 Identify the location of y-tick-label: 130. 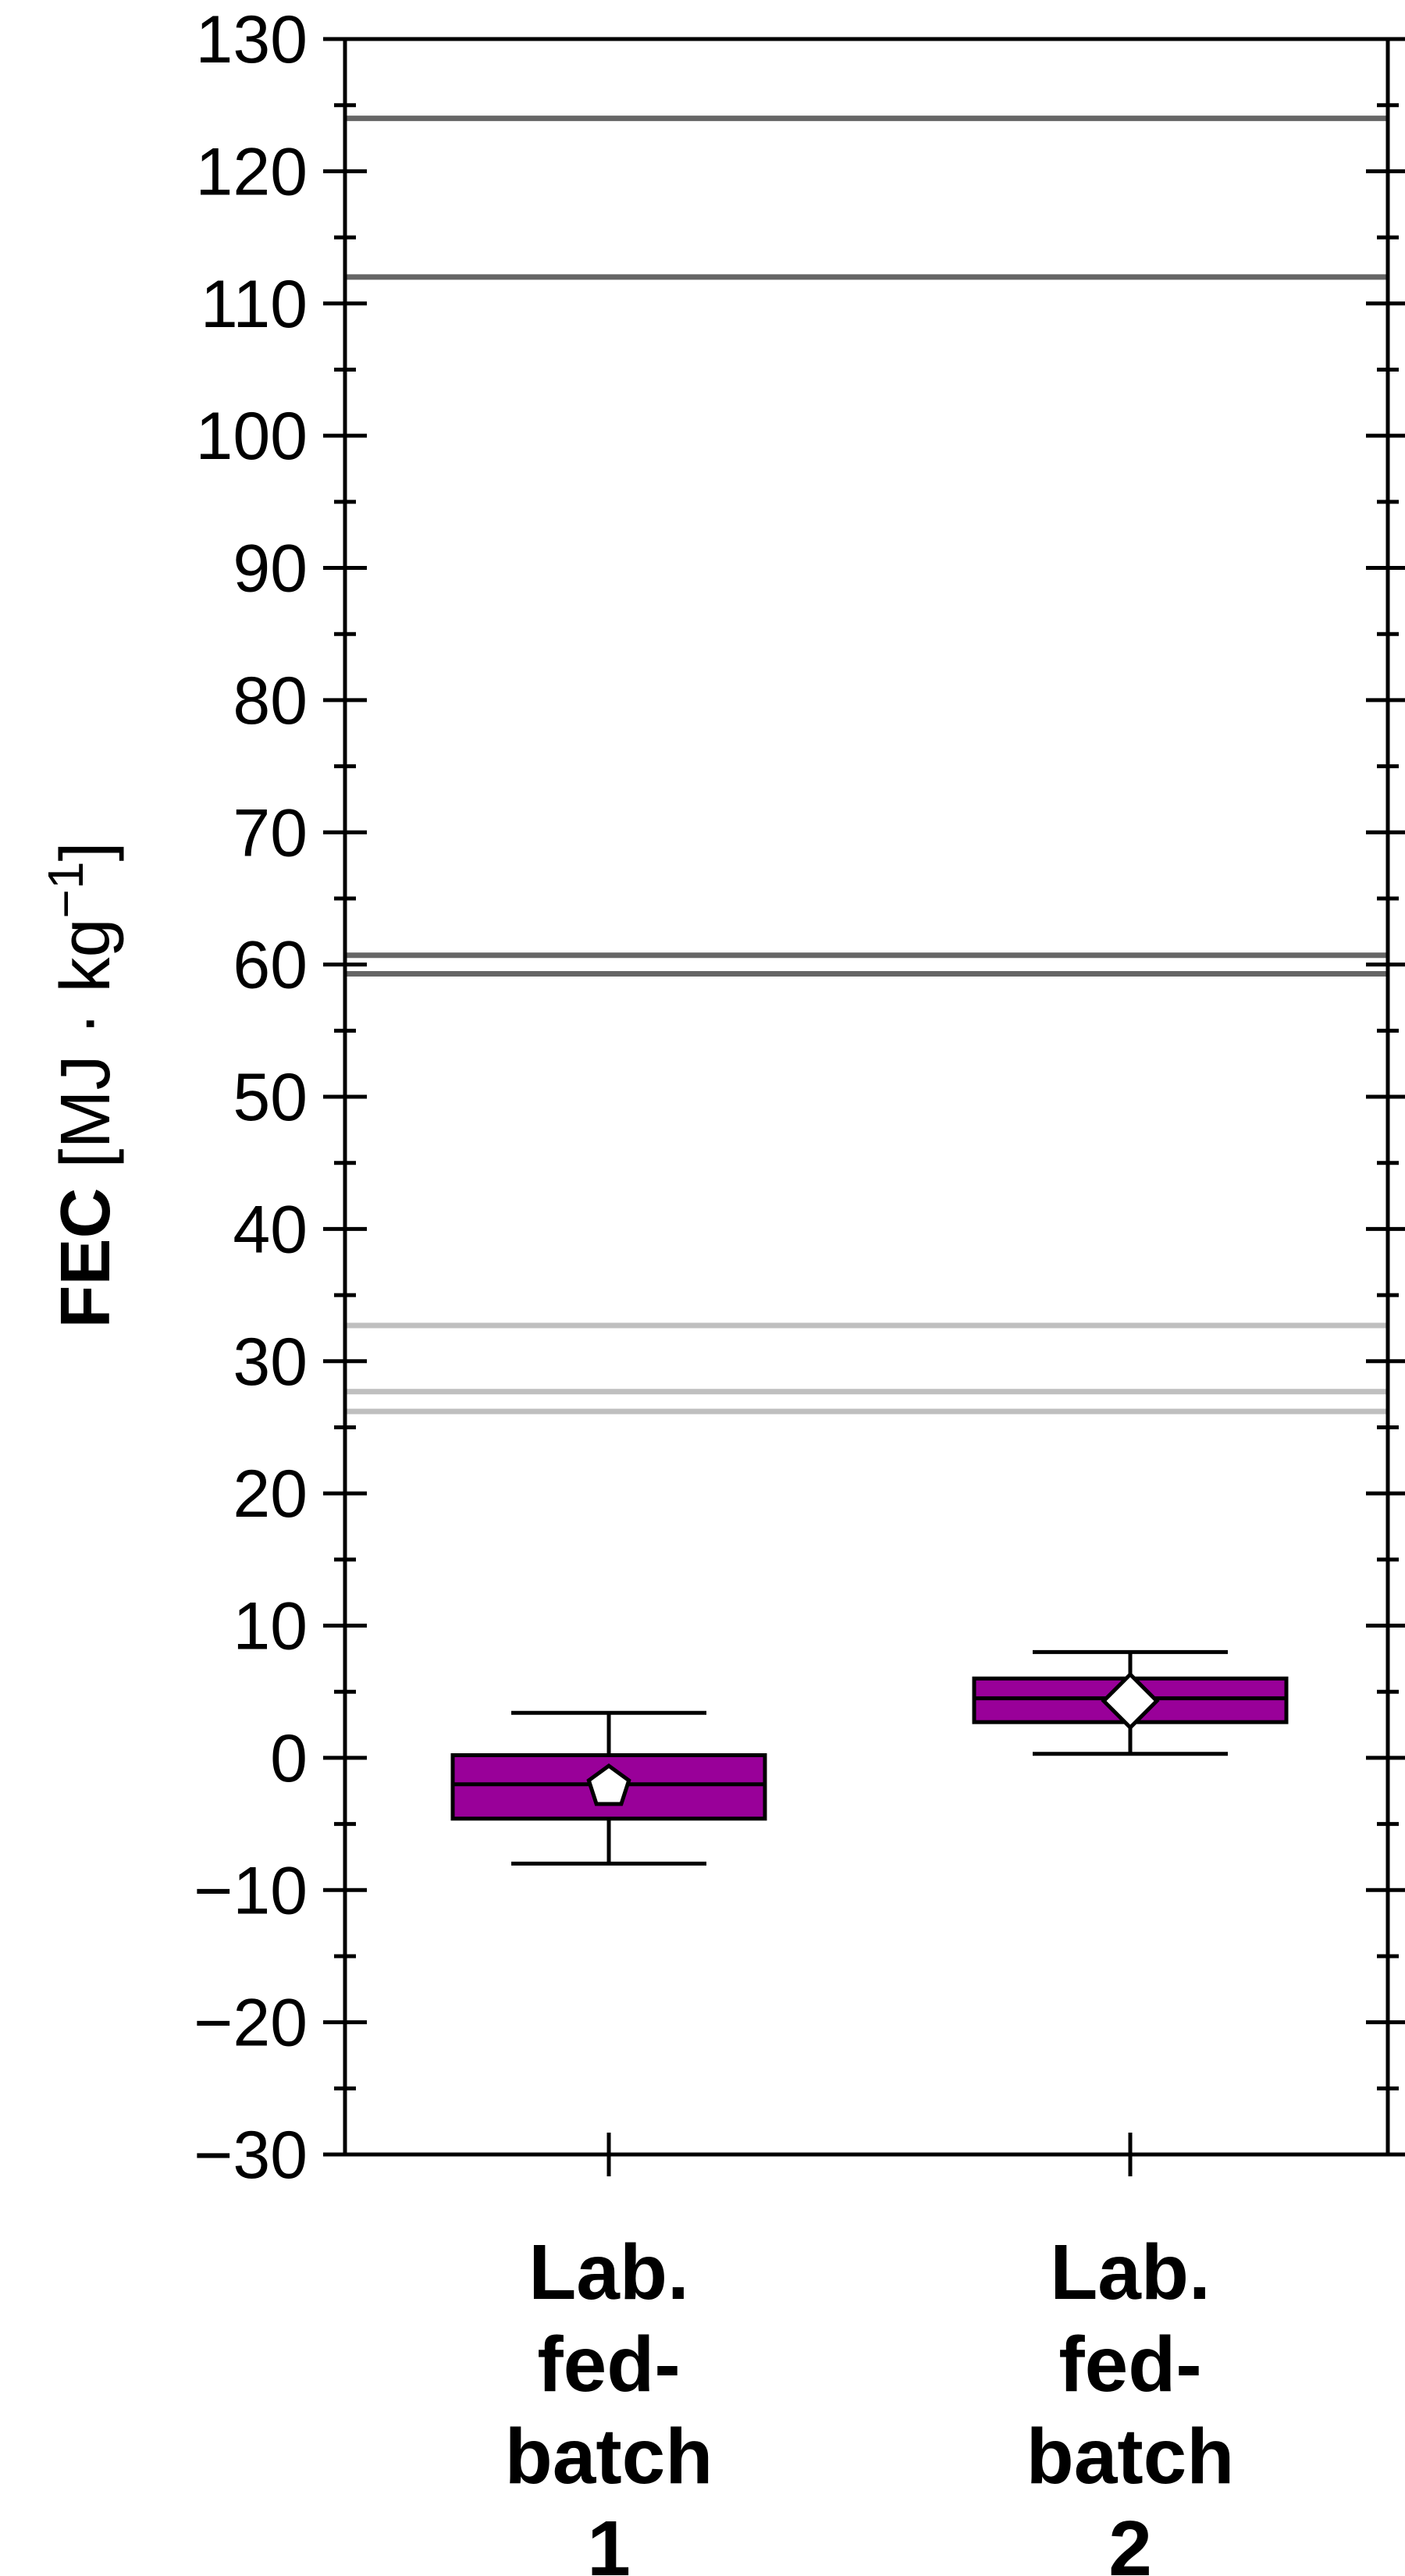
(252, 39).